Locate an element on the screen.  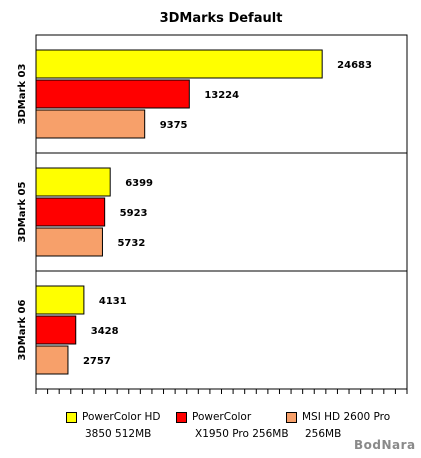
data-label: 6399 is located at coordinates (139, 183).